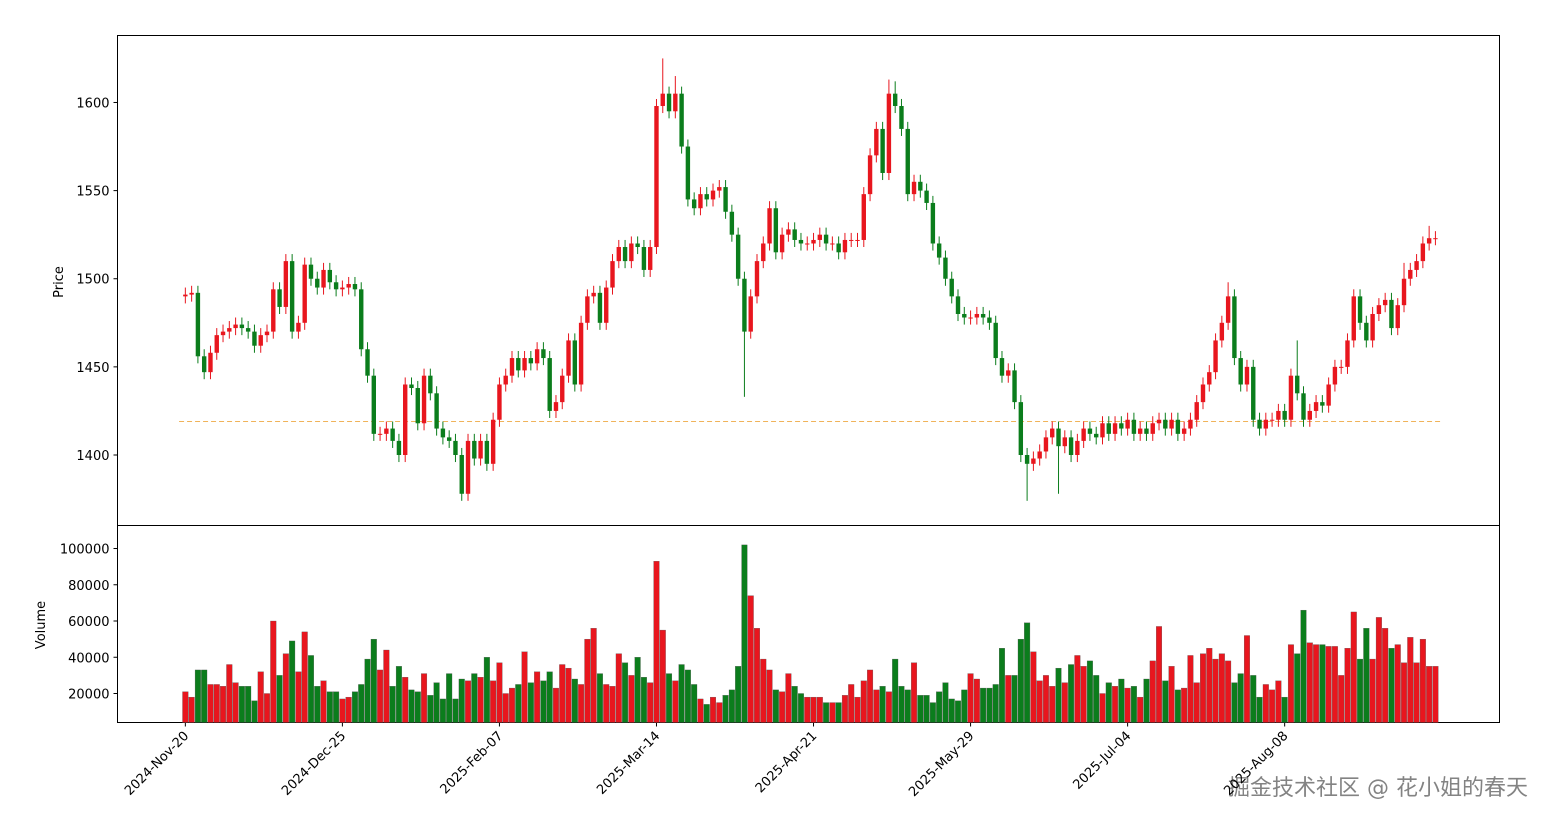 The height and width of the screenshot is (823, 1552). What do you see at coordinates (472, 763) in the screenshot?
I see `x-tick-label: 2025-Feb-07` at bounding box center [472, 763].